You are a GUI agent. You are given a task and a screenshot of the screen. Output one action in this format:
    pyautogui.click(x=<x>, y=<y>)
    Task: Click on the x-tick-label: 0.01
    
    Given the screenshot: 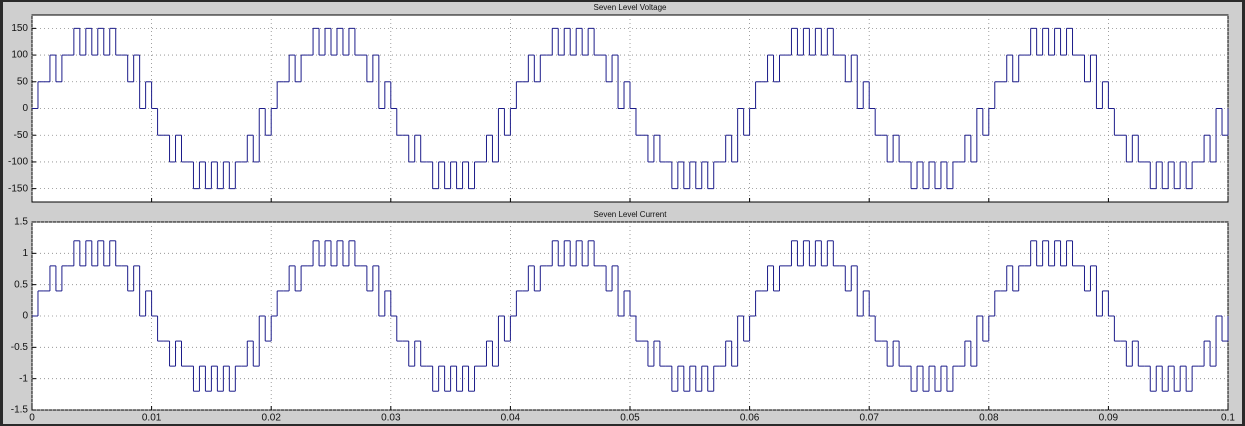 What is the action you would take?
    pyautogui.click(x=152, y=418)
    